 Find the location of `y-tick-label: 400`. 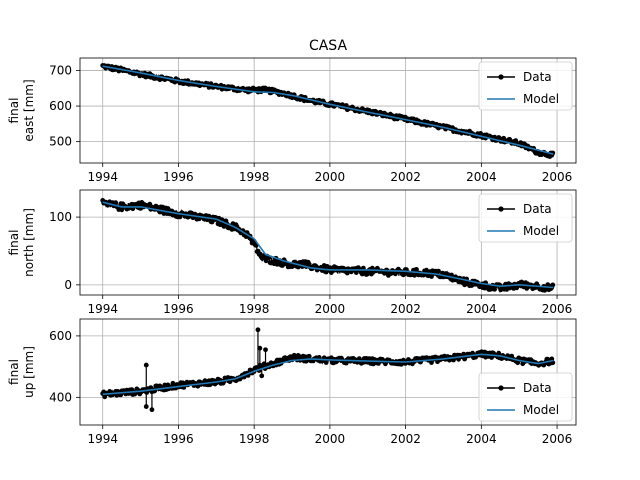

y-tick-label: 400 is located at coordinates (60, 397).